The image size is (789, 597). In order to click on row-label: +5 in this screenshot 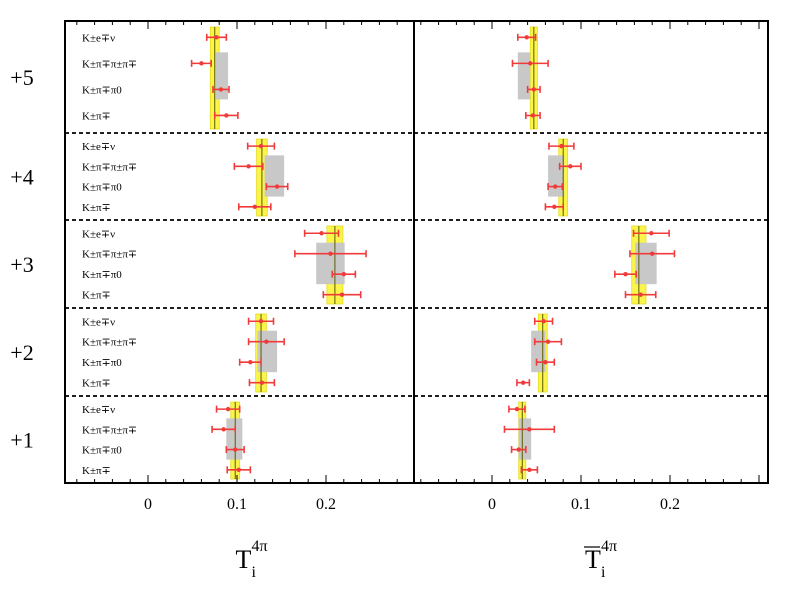, I will do `click(21, 77)`.